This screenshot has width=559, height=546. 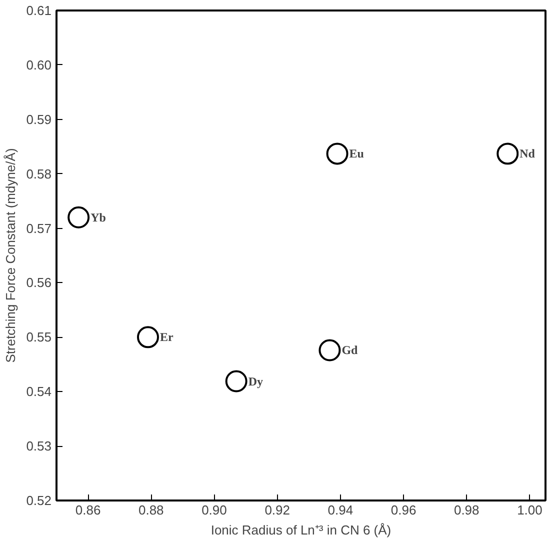 What do you see at coordinates (214, 510) in the screenshot?
I see `x-tick-label: 0.90` at bounding box center [214, 510].